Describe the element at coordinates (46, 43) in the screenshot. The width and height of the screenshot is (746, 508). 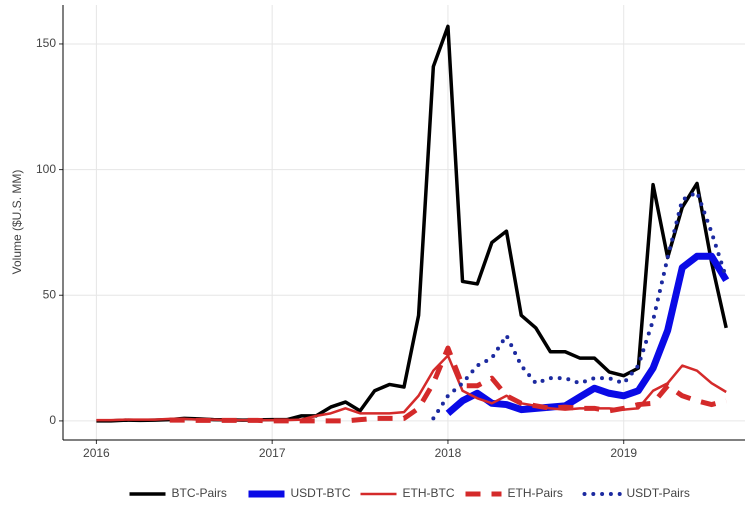
I see `y-tick-label: 150` at that location.